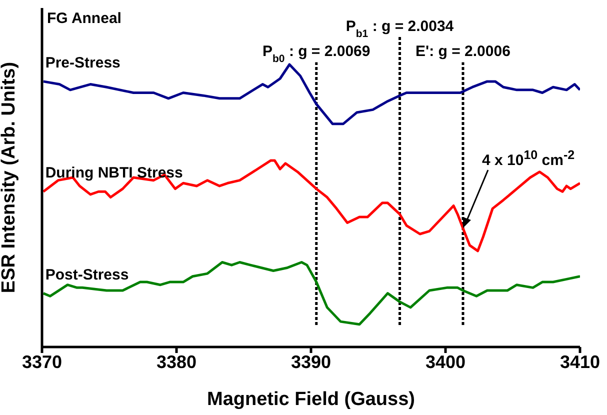  Describe the element at coordinates (316, 54) in the screenshot. I see `annotation: P$_{b0}$: g = 2.0069` at that location.